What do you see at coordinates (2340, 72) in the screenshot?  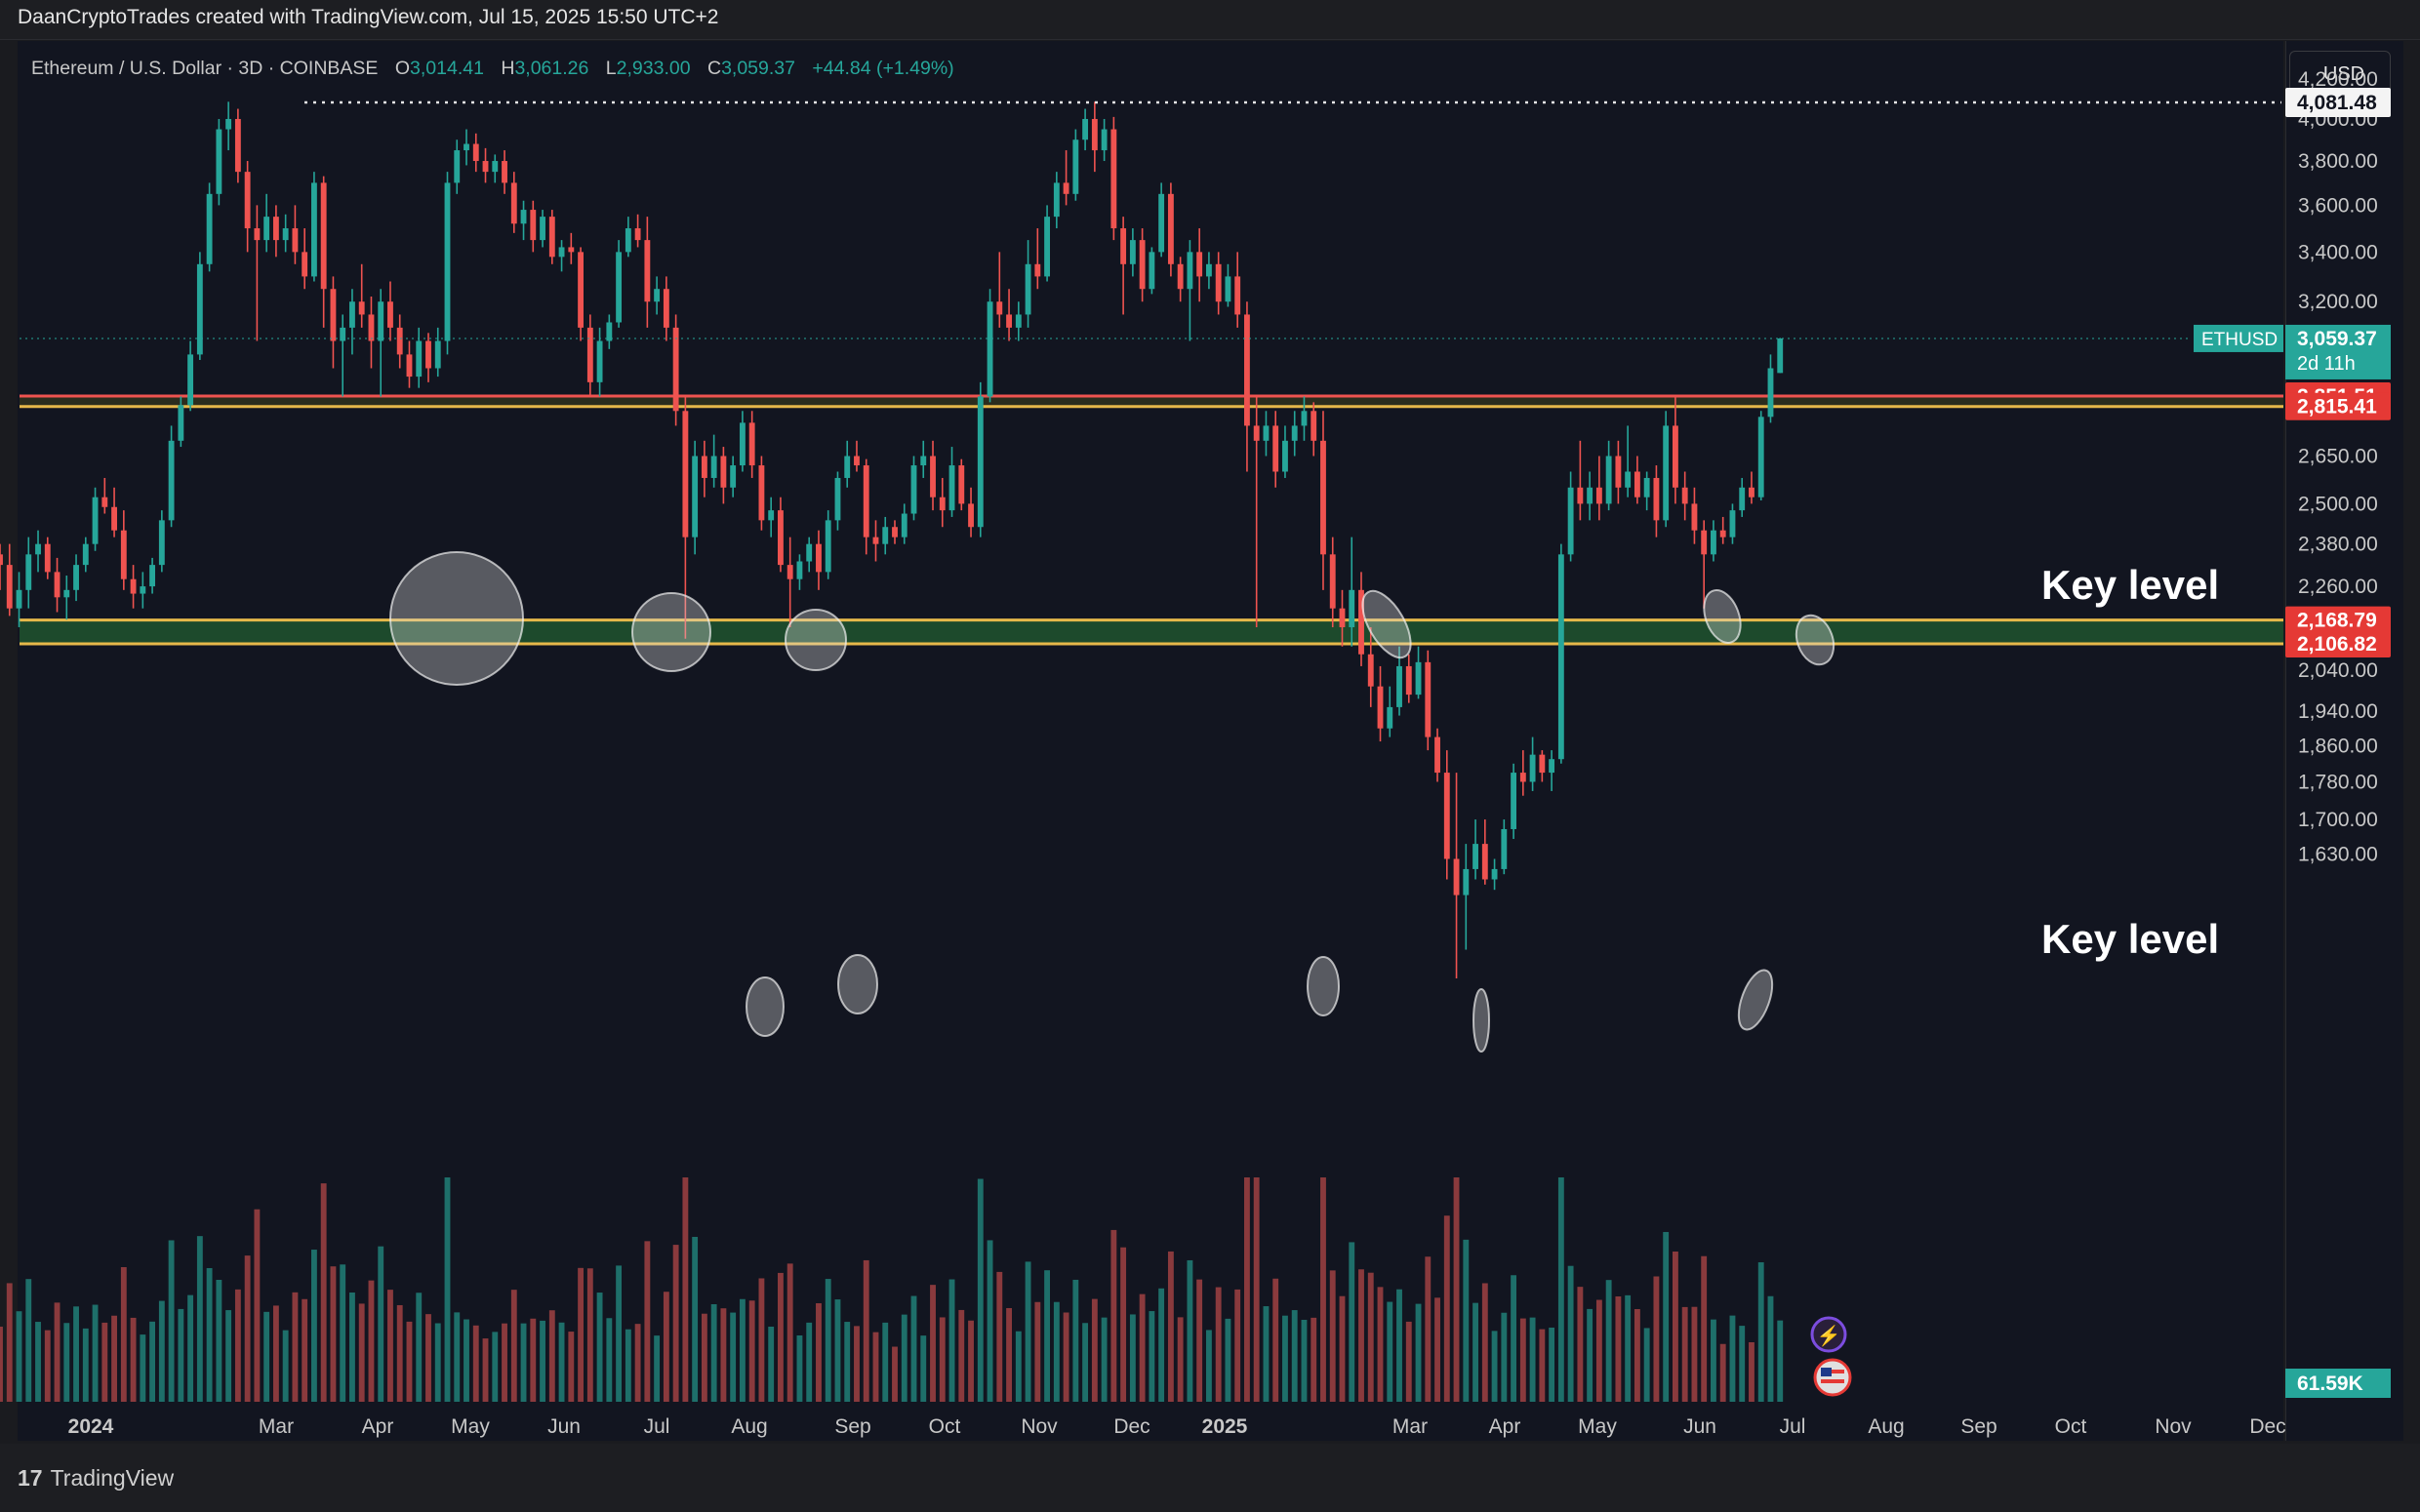 I see `currency-button: USD` at bounding box center [2340, 72].